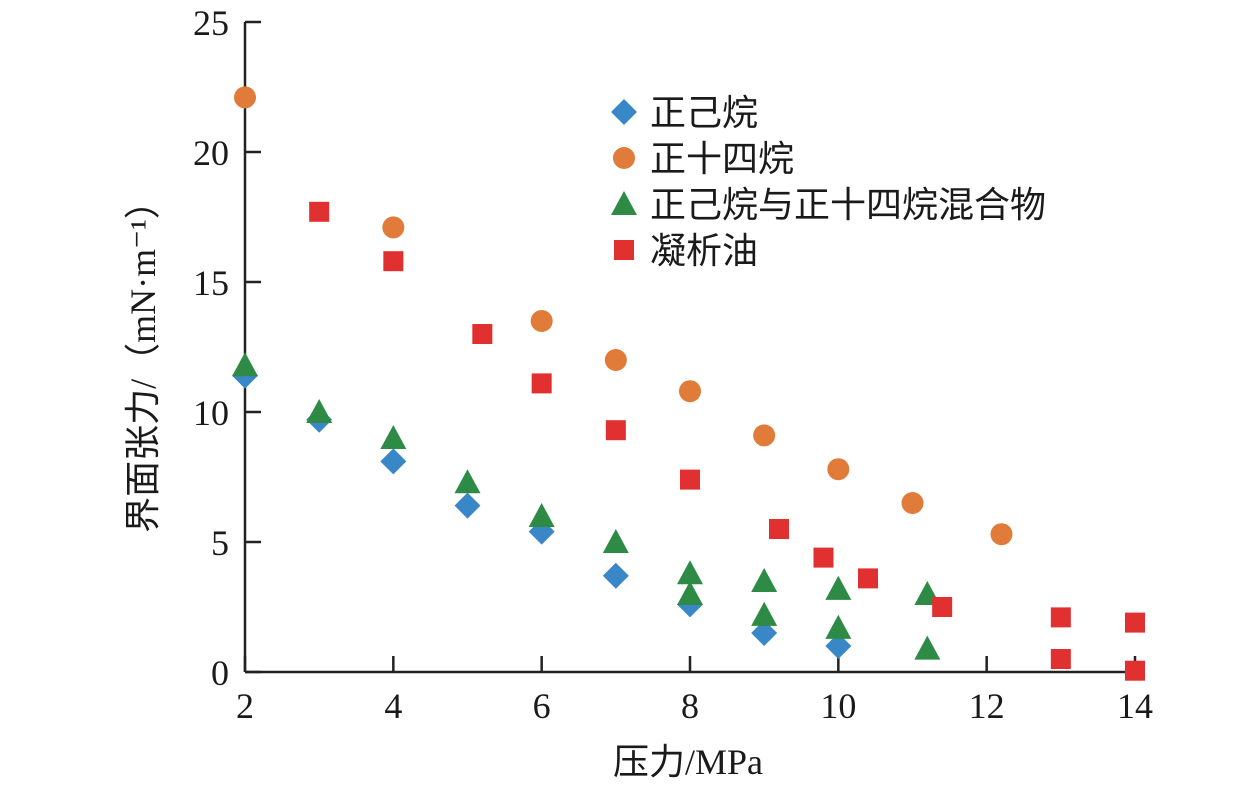 The height and width of the screenshot is (786, 1259). I want to click on y-tick-label: 25, so click(211, 23).